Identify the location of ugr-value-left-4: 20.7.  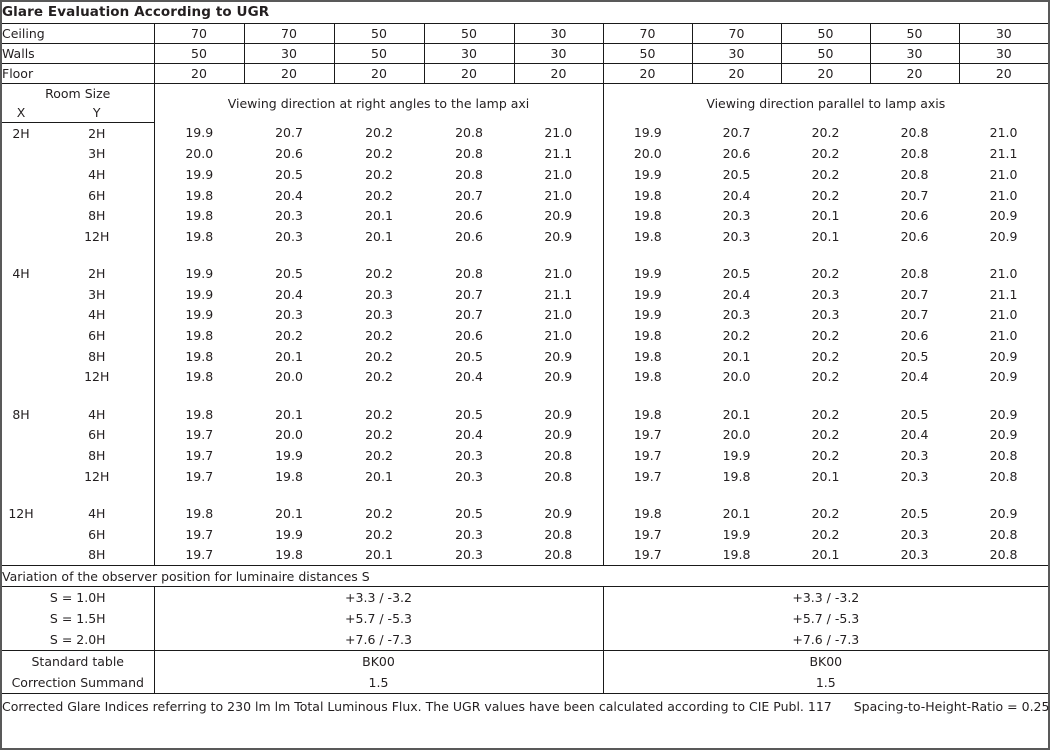
(469, 294).